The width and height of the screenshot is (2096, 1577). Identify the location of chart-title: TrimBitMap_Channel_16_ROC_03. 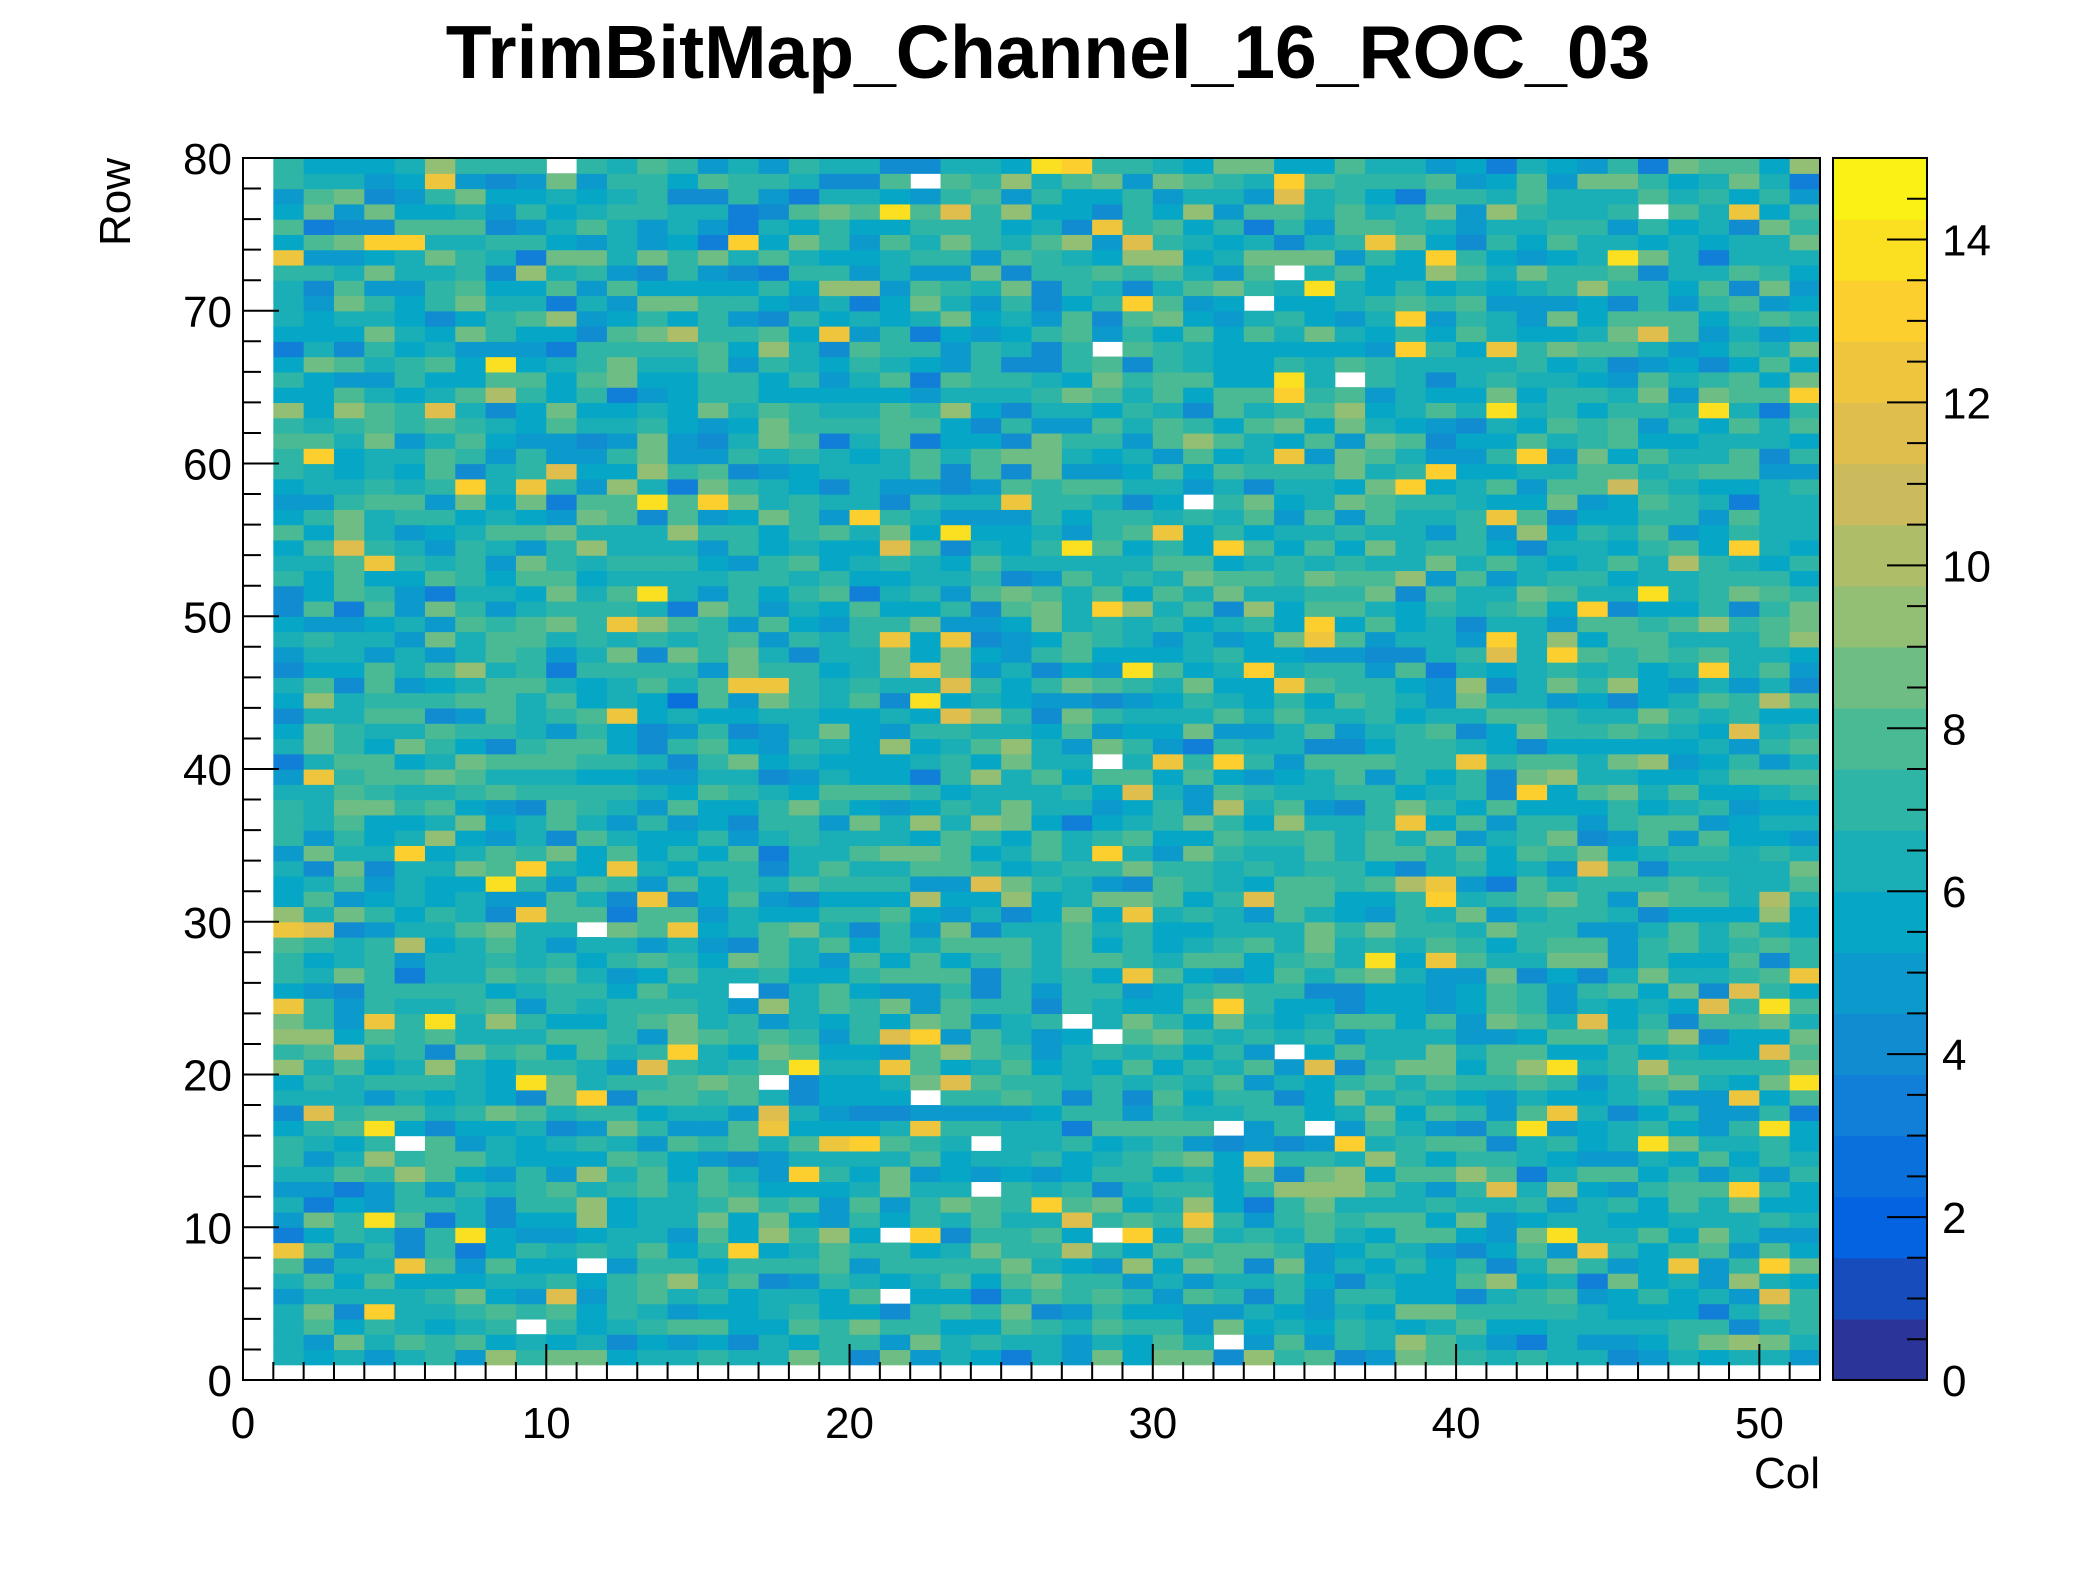
(1048, 52).